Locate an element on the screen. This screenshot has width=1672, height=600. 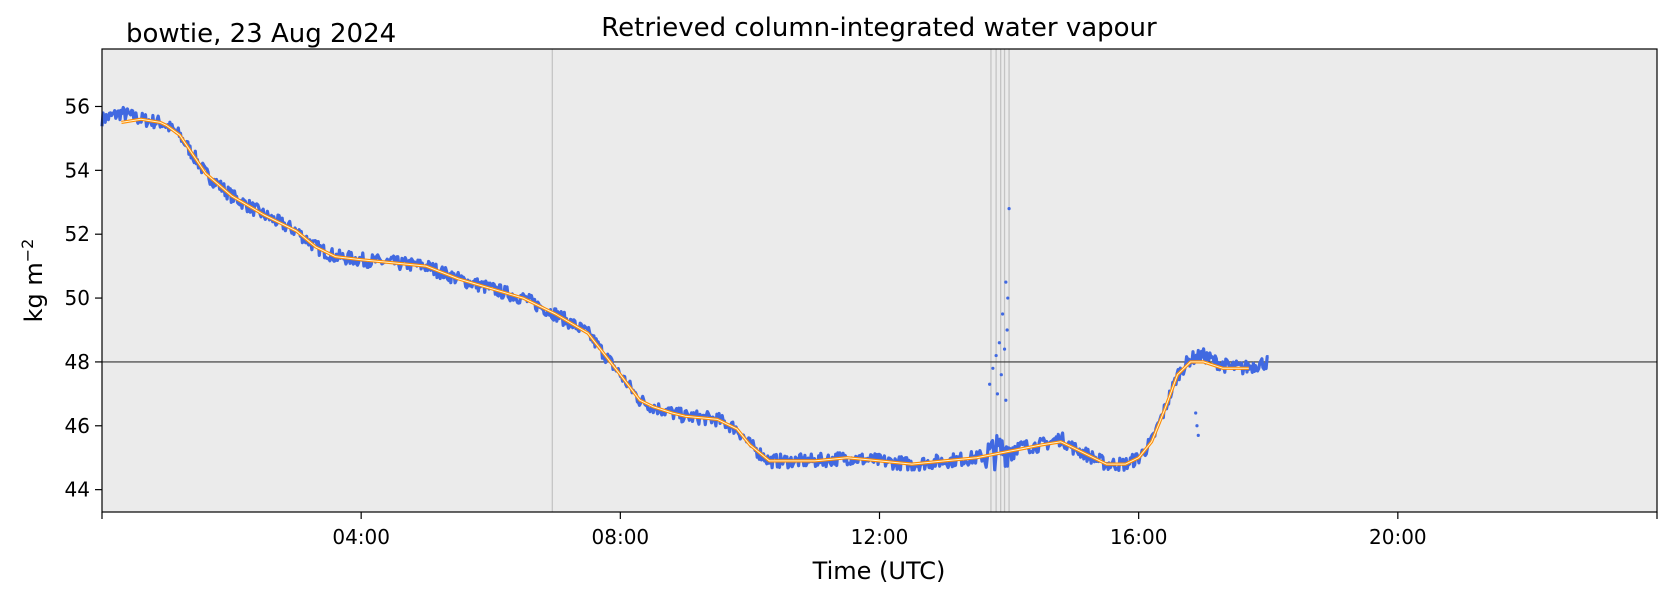
x-tick-label: 12:00 is located at coordinates (880, 537).